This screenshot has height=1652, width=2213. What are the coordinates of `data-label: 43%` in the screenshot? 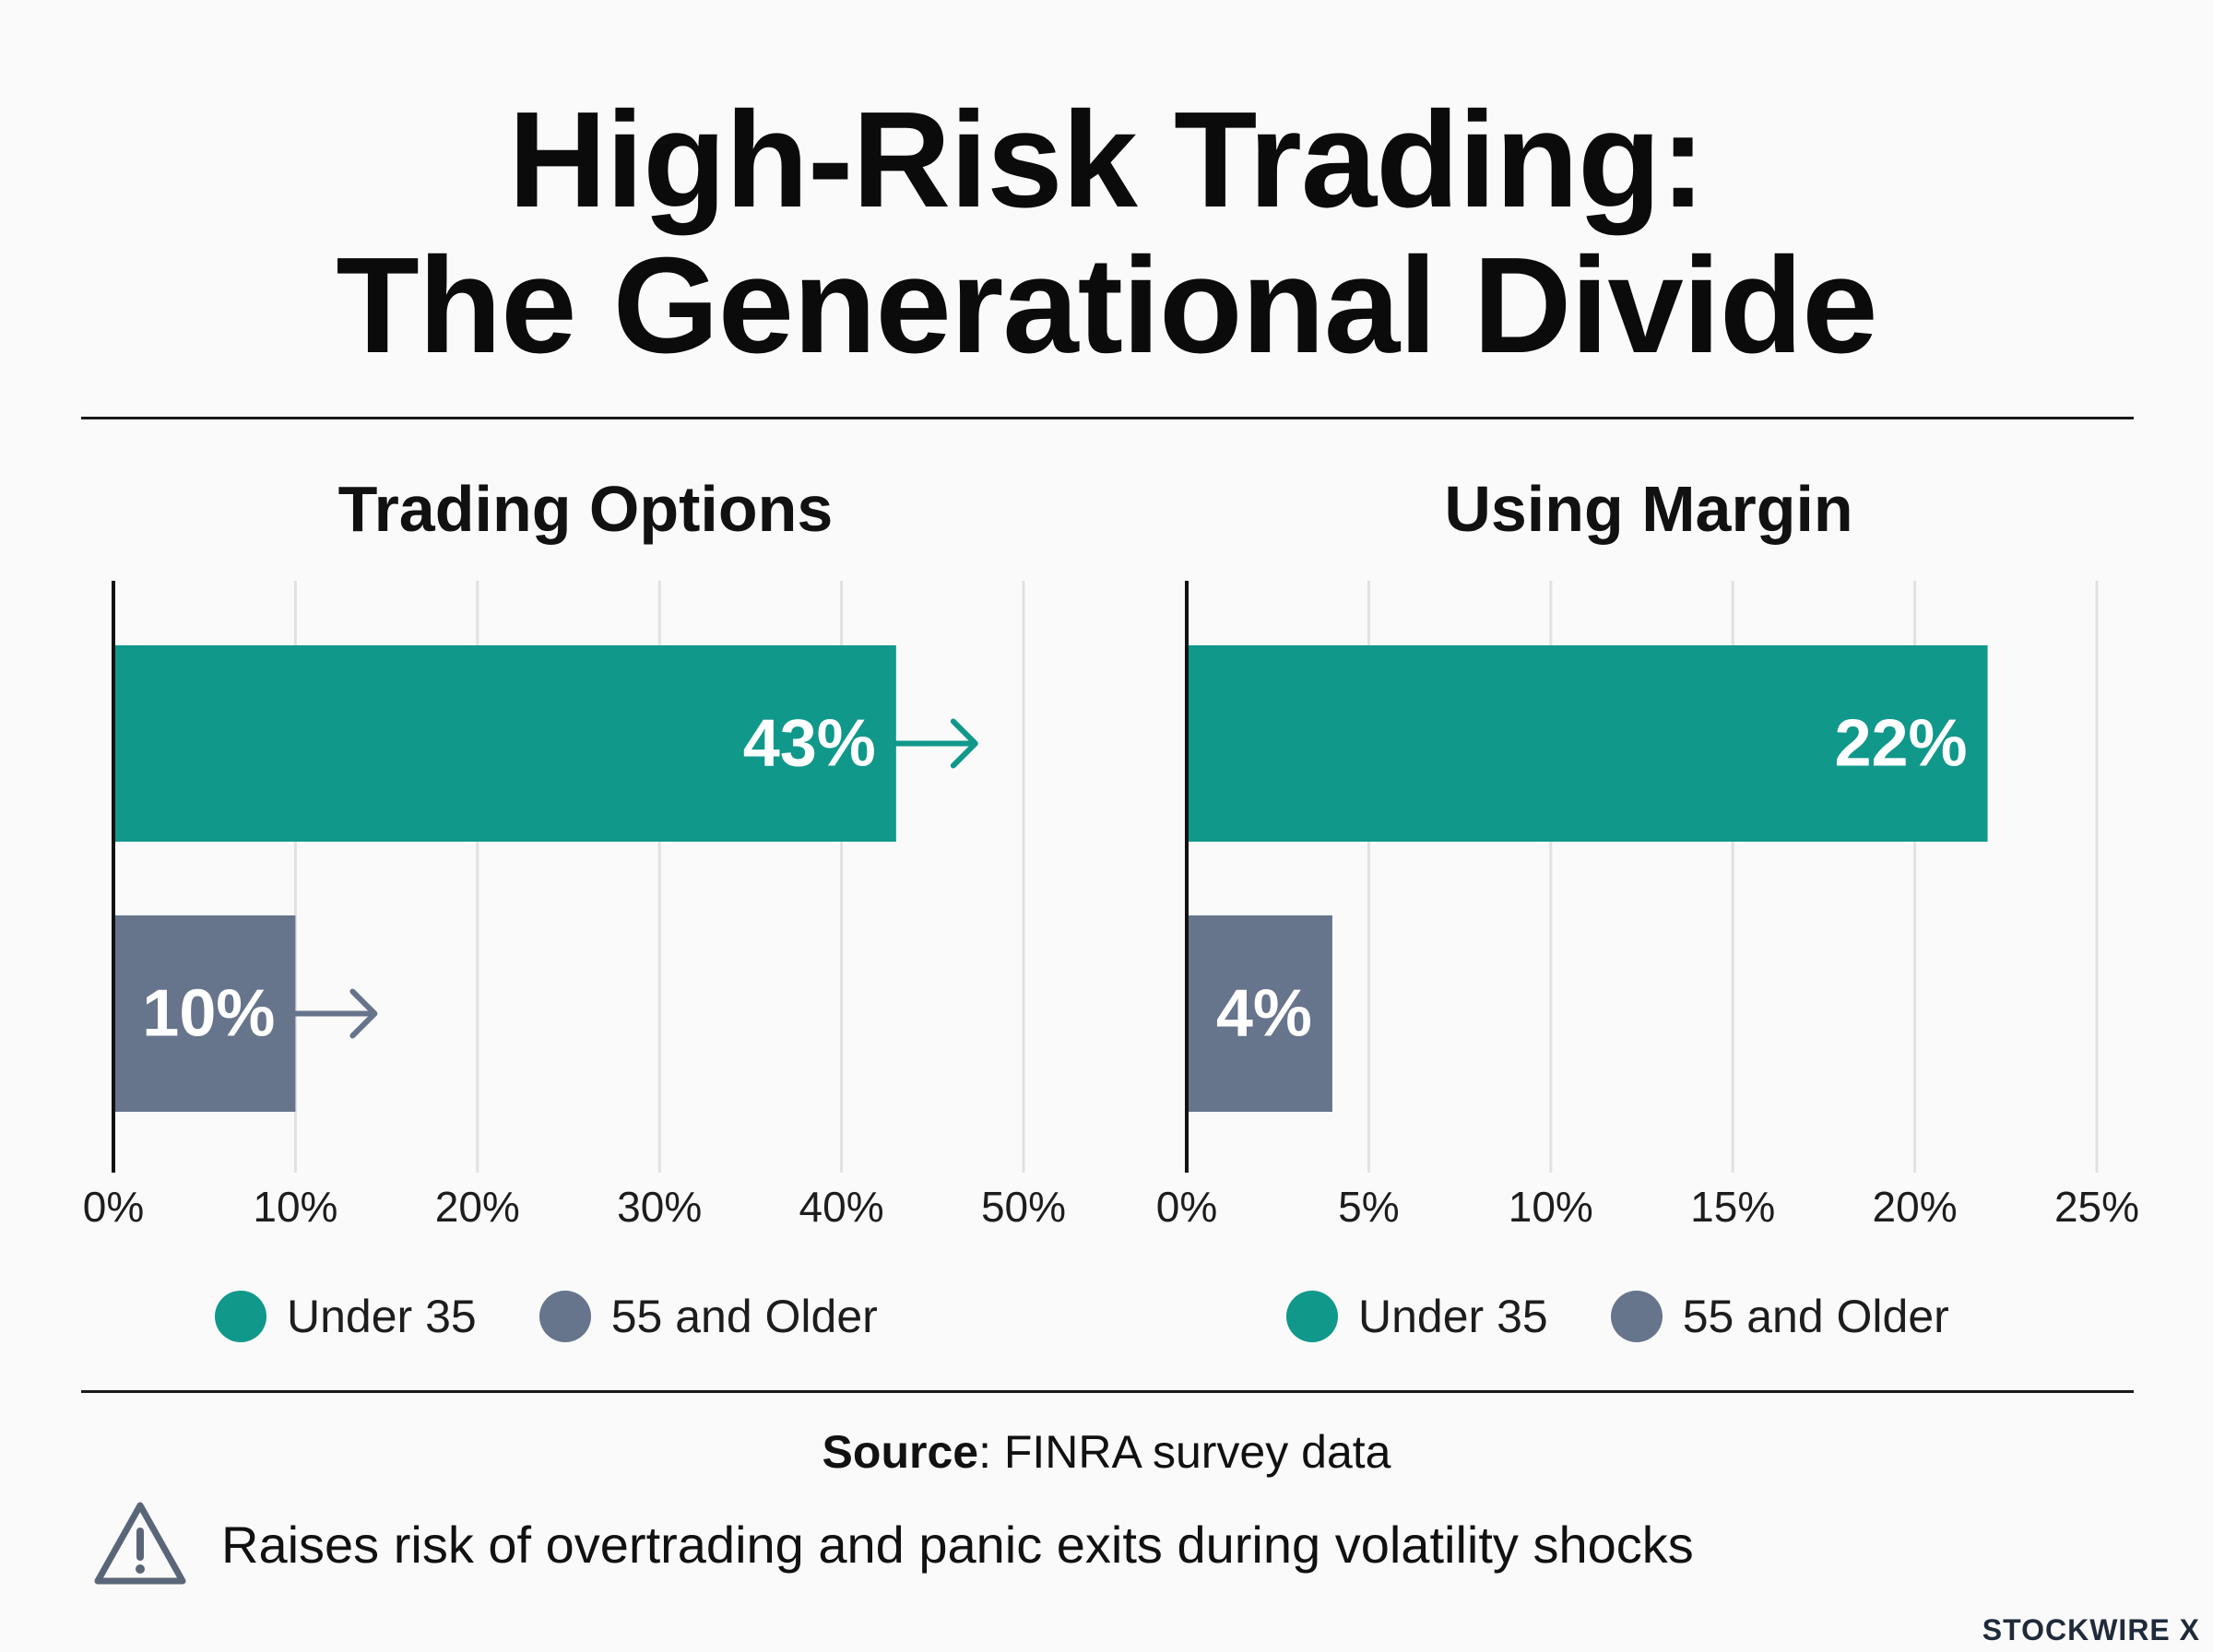 It's located at (809, 744).